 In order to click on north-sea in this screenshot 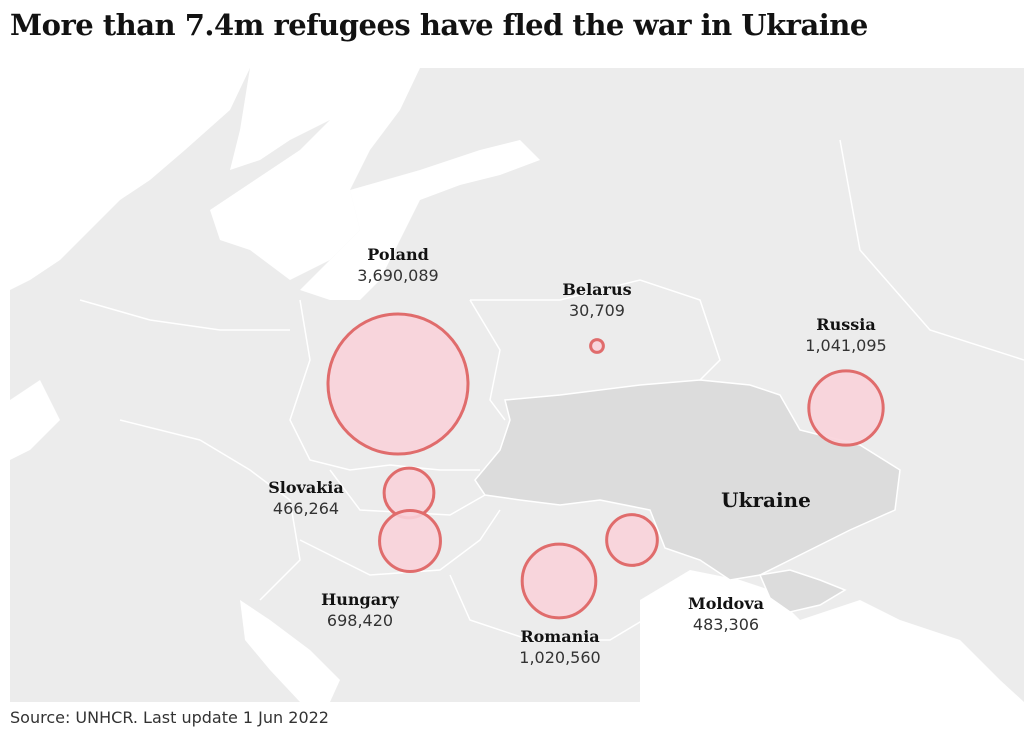, I will do `click(130, 179)`.